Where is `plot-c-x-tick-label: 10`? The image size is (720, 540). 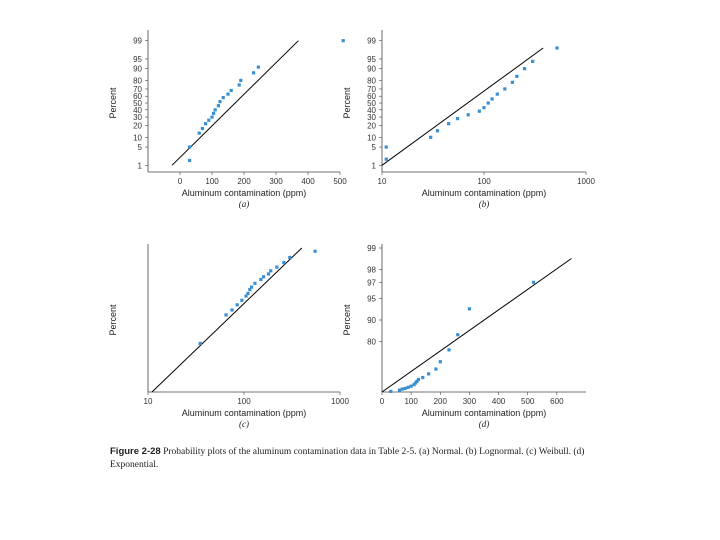 plot-c-x-tick-label: 10 is located at coordinates (148, 401).